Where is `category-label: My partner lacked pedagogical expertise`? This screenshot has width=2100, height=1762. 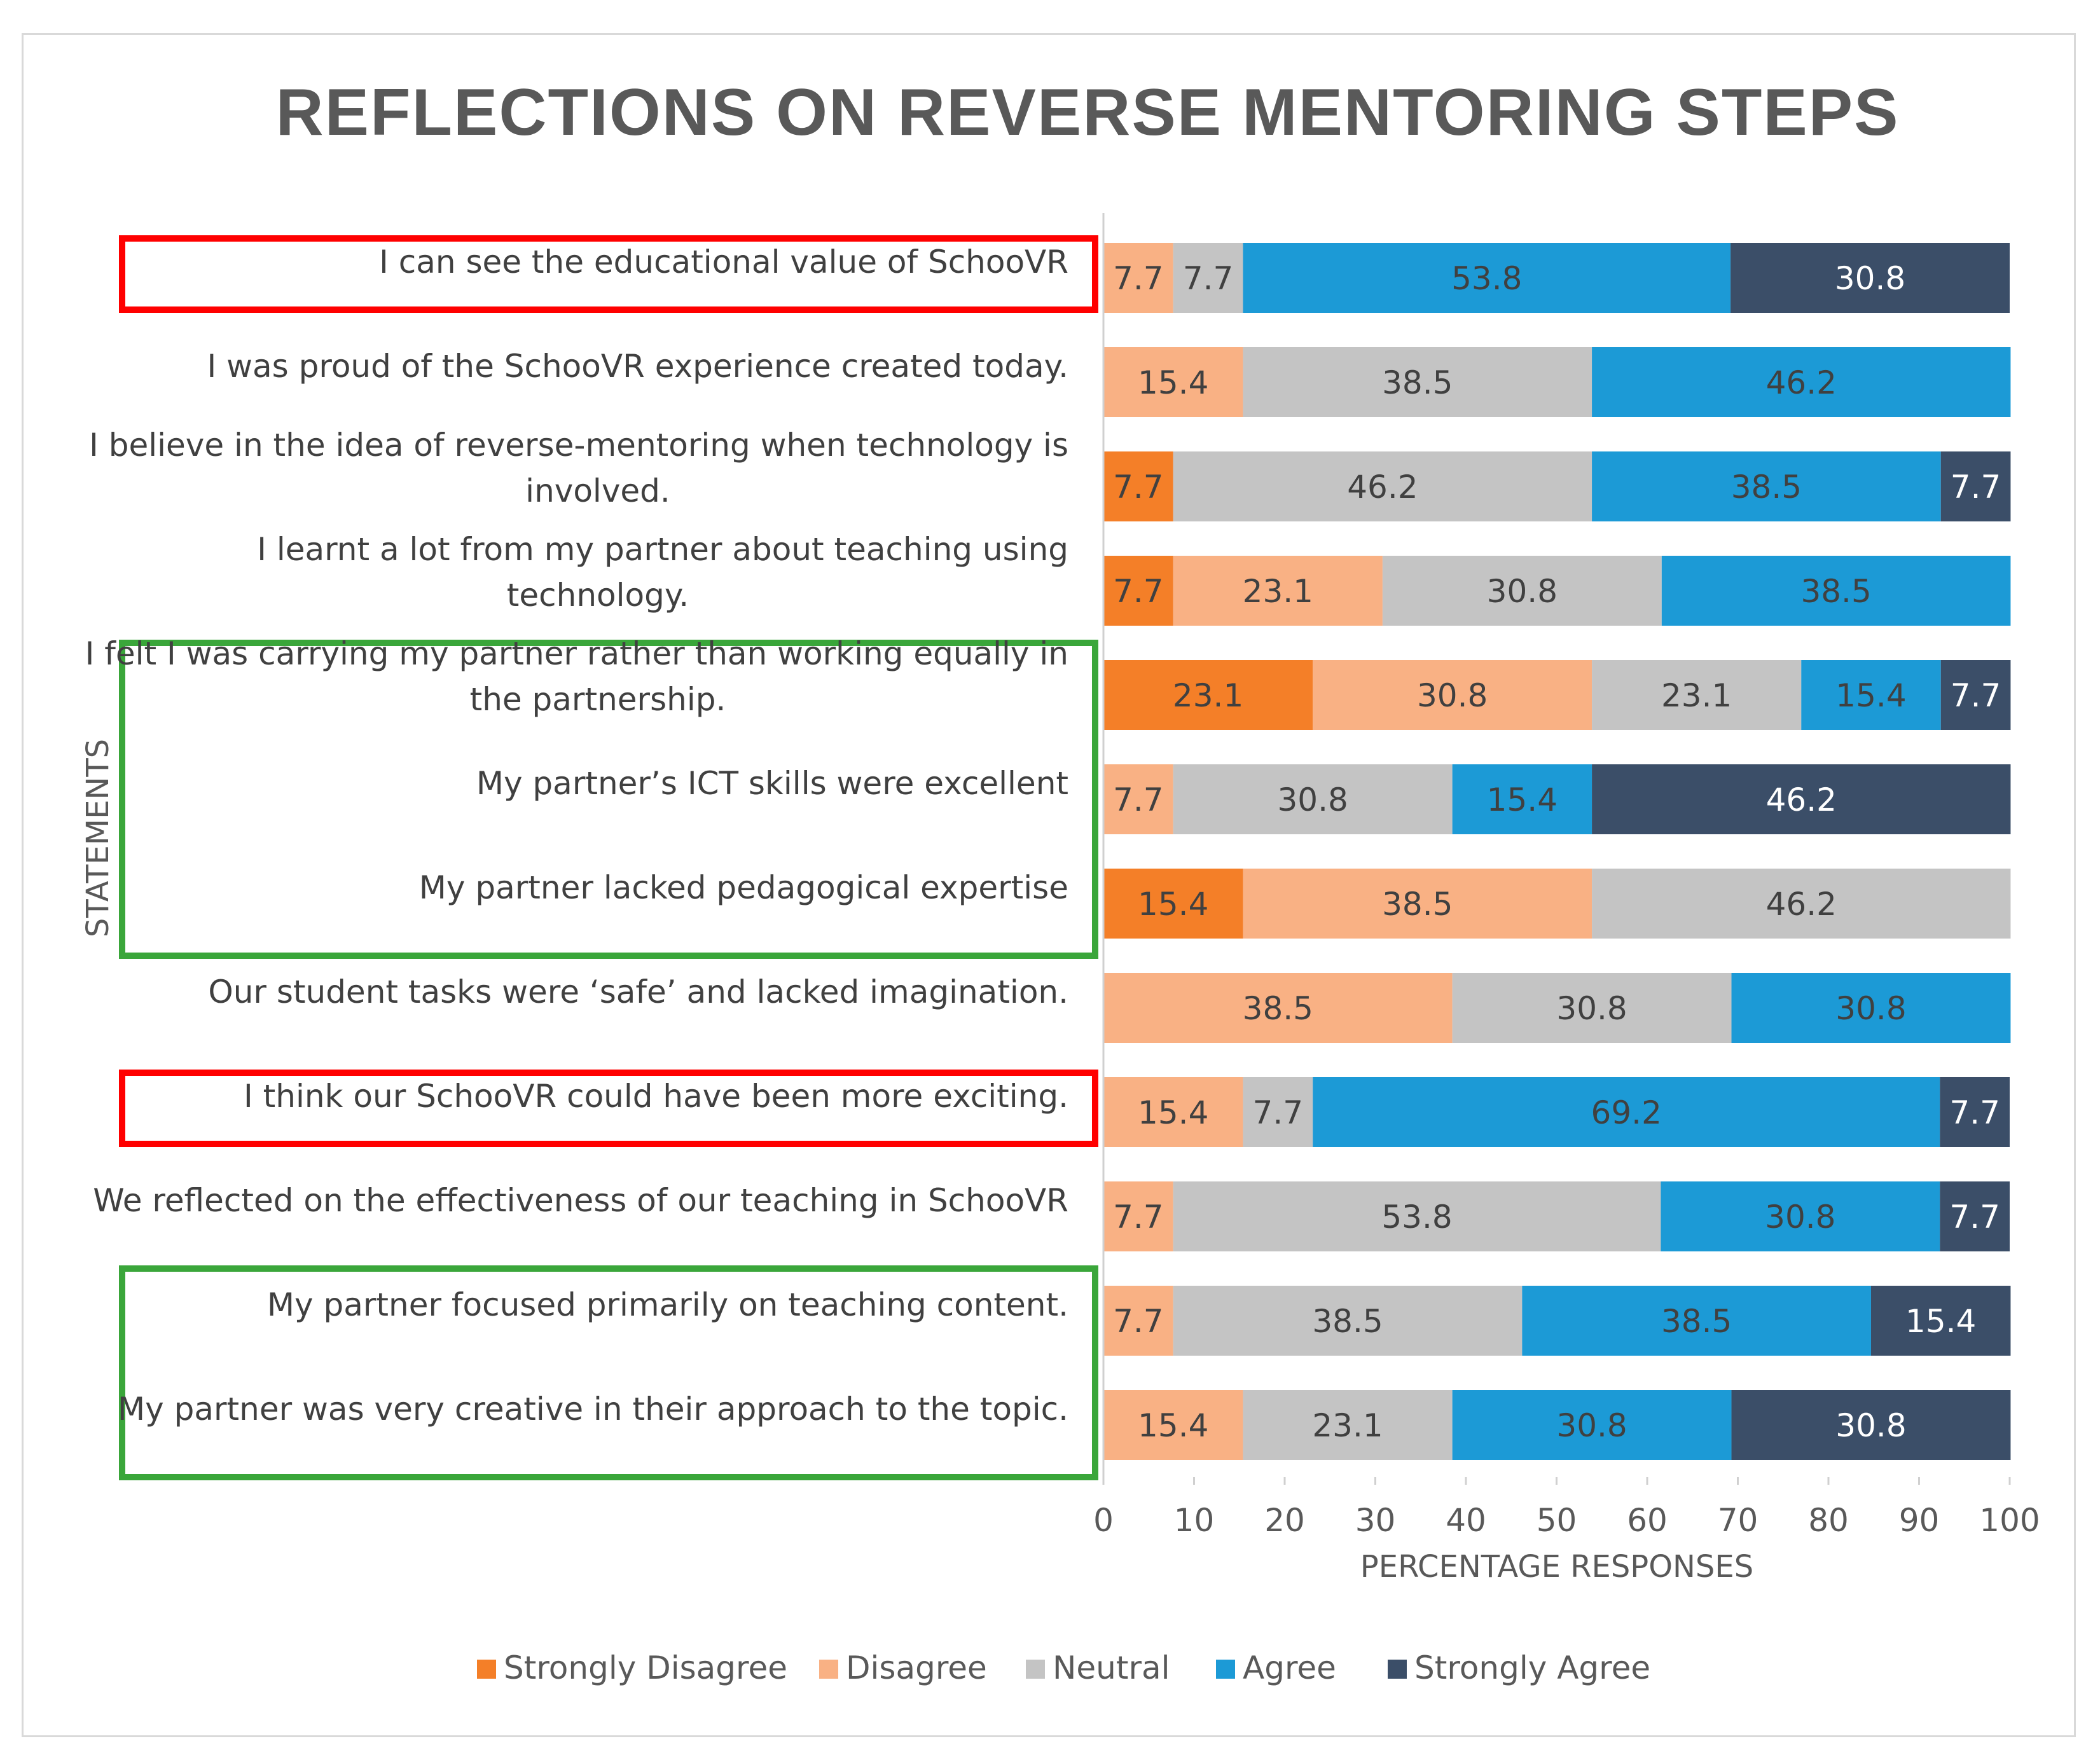
category-label: My partner lacked pedagogical expertise is located at coordinates (743, 888).